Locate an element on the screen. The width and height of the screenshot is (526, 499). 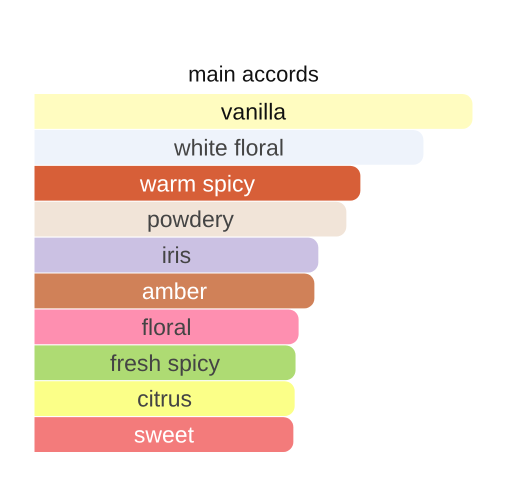
y-tick-label: fresh spicy is located at coordinates (165, 363).